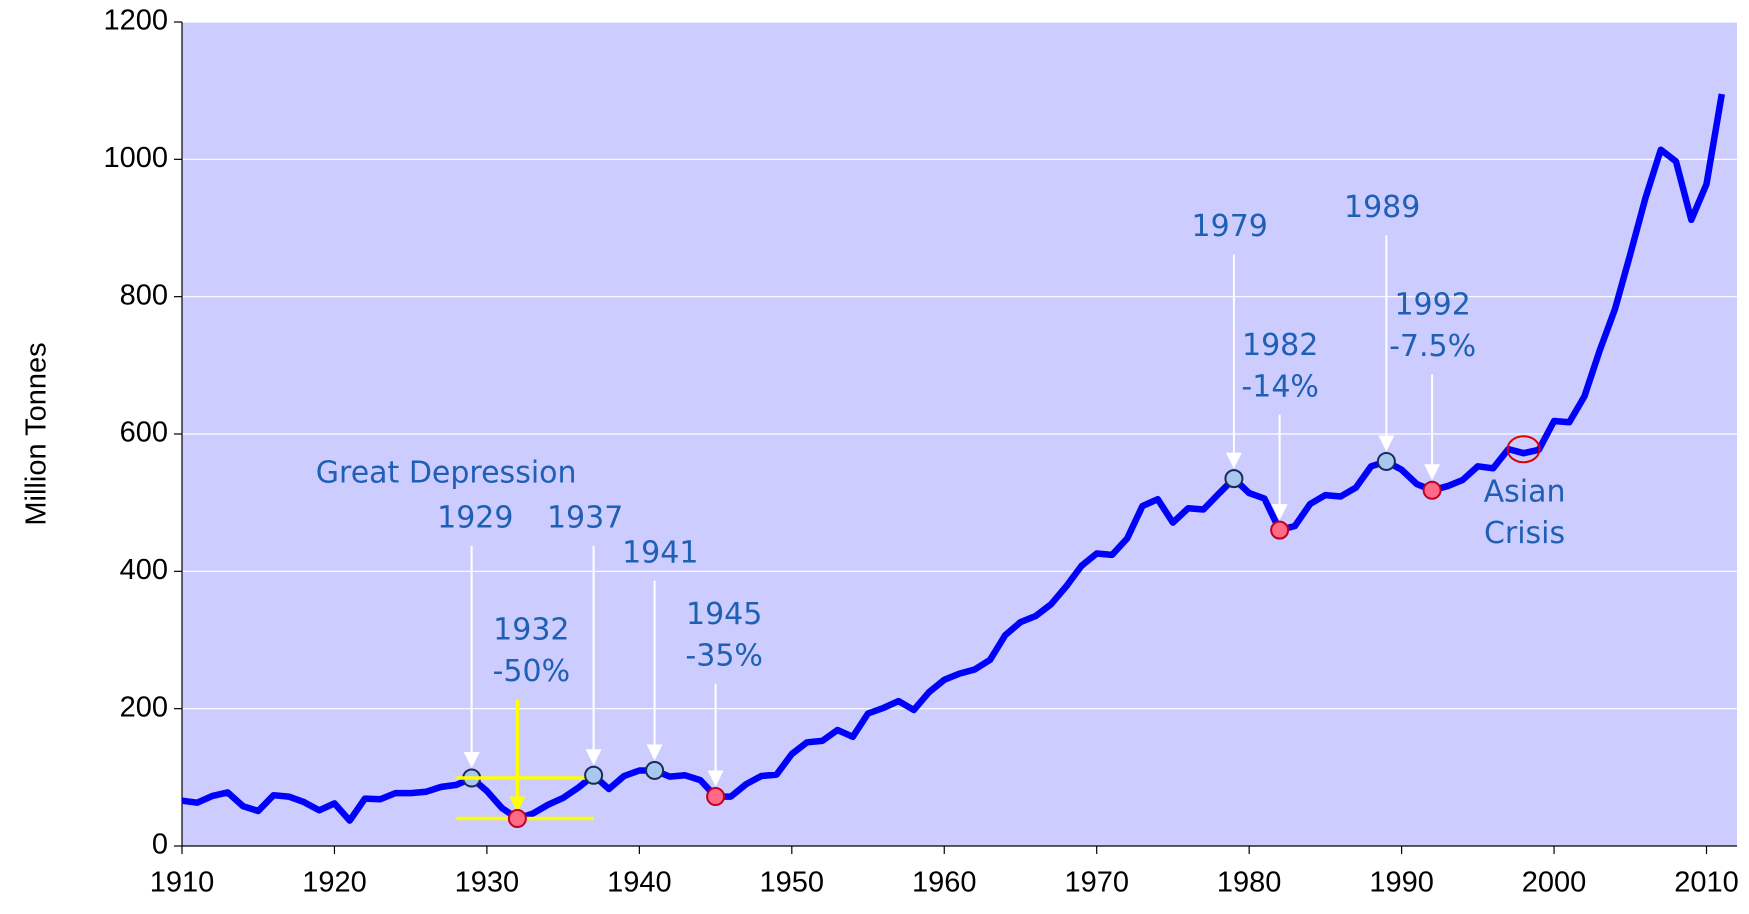 This screenshot has height=914, width=1749. Describe the element at coordinates (1230, 226) in the screenshot. I see `annotation-label: 1979` at that location.